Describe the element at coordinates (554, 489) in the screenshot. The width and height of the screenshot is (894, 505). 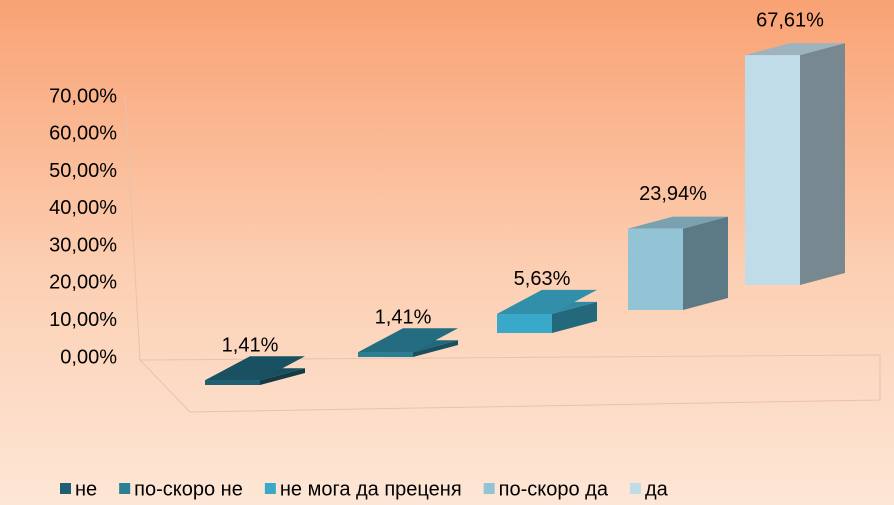
I see `legend-label: по-скоро да` at that location.